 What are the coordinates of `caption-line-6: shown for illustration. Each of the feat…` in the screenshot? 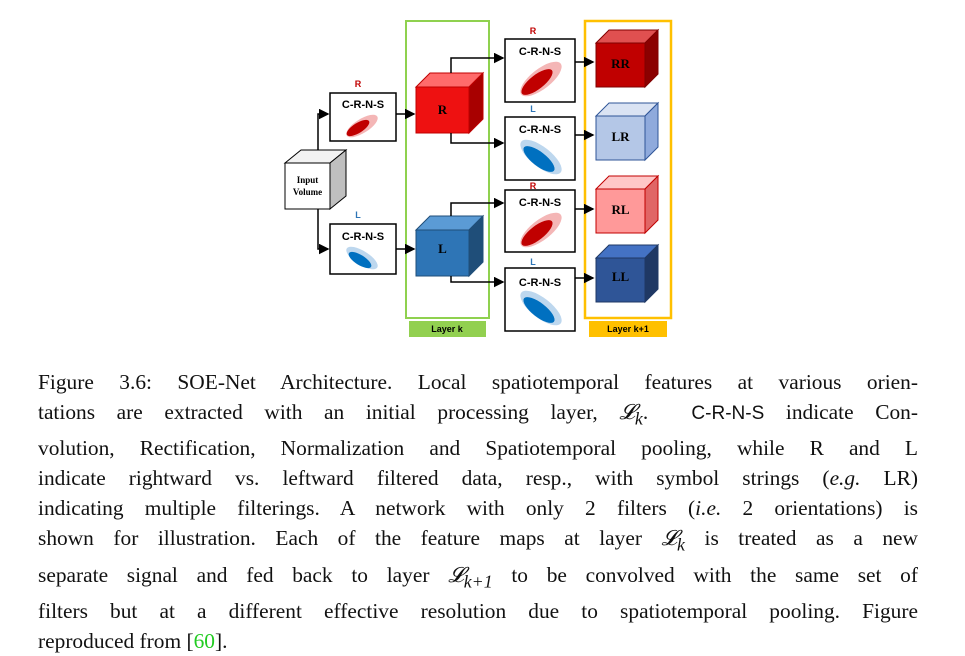 It's located at (478, 541).